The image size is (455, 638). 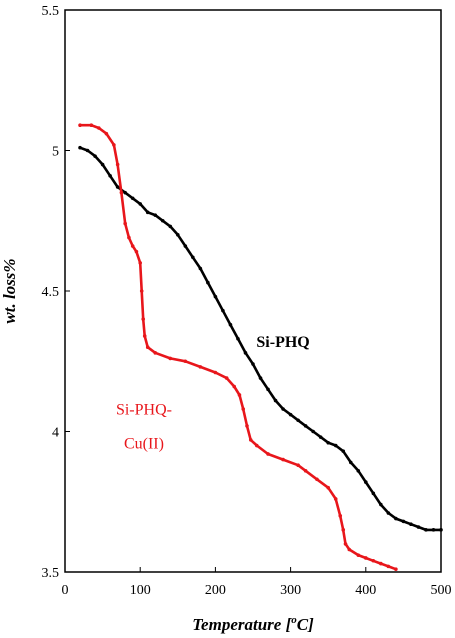 I want to click on x-axis-title-main: Temperature [, so click(x=242, y=624).